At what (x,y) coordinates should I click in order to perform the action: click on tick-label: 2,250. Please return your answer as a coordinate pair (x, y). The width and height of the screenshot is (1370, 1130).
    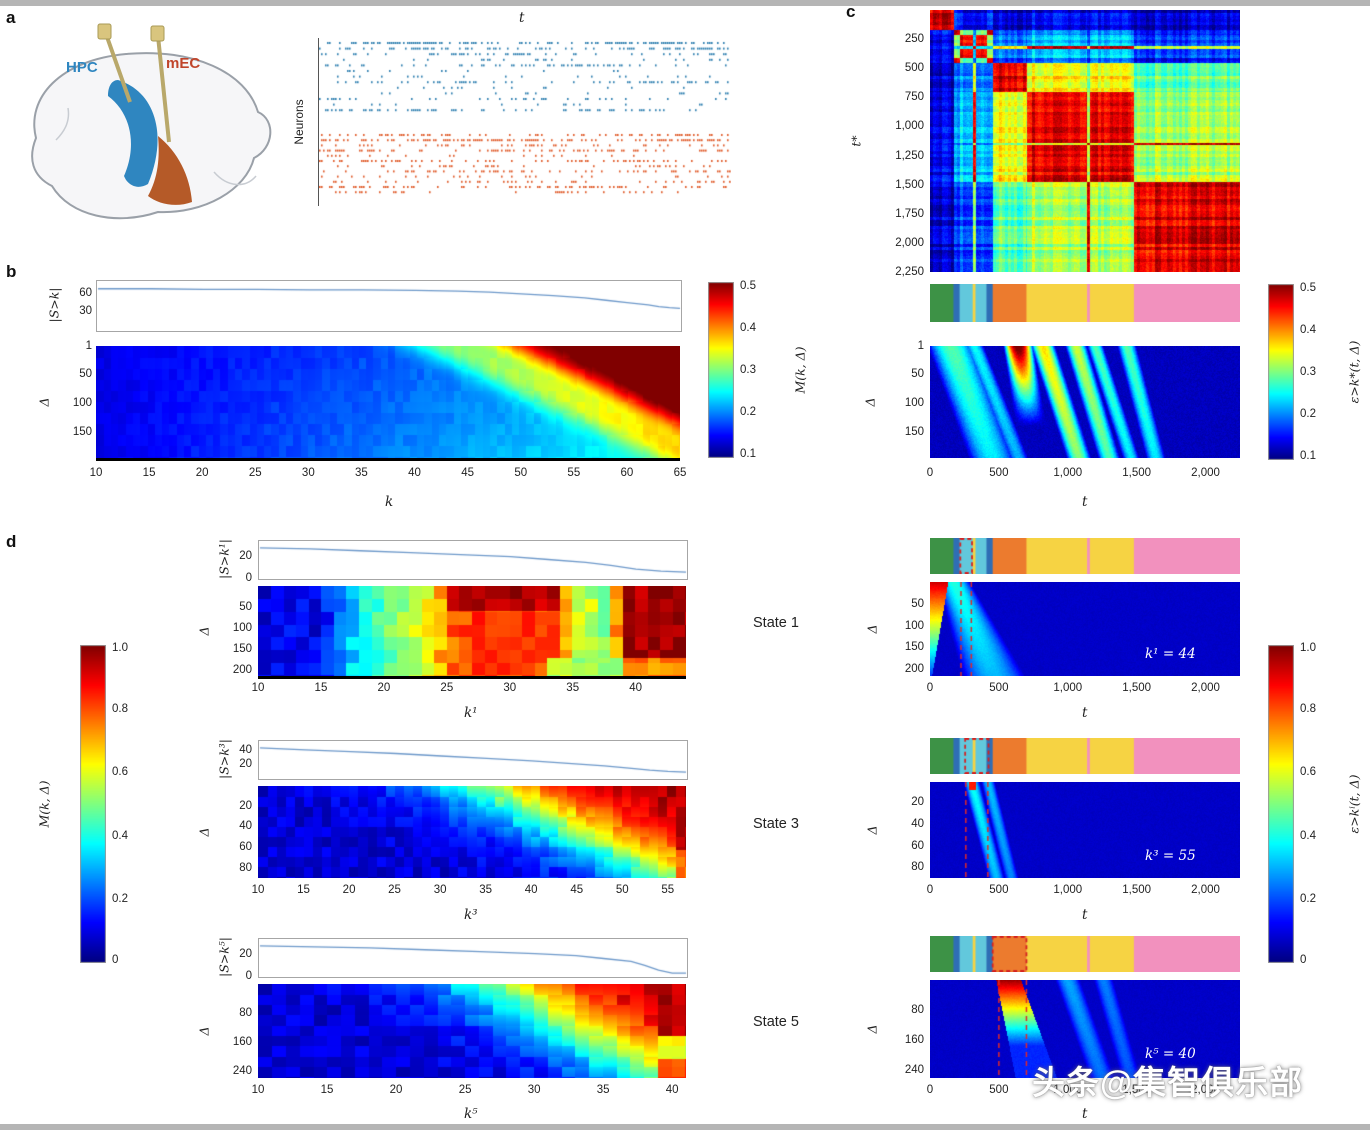
    Looking at the image, I should click on (909, 272).